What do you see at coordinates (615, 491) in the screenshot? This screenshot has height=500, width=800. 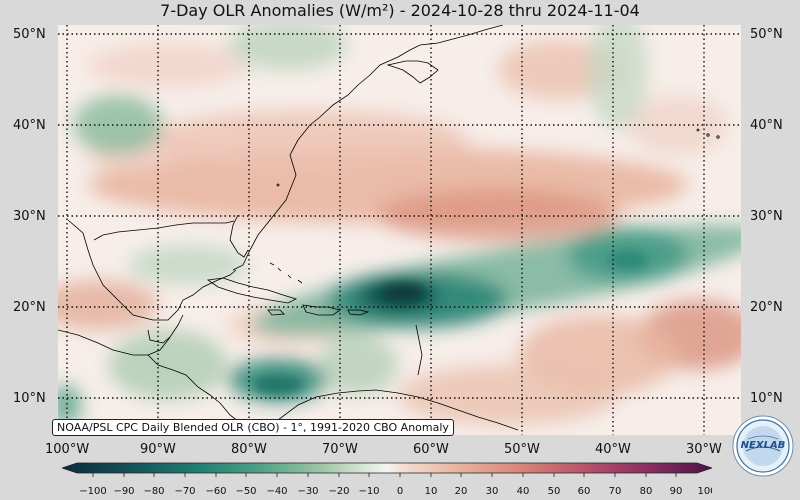 I see `cbar-tick: 70` at bounding box center [615, 491].